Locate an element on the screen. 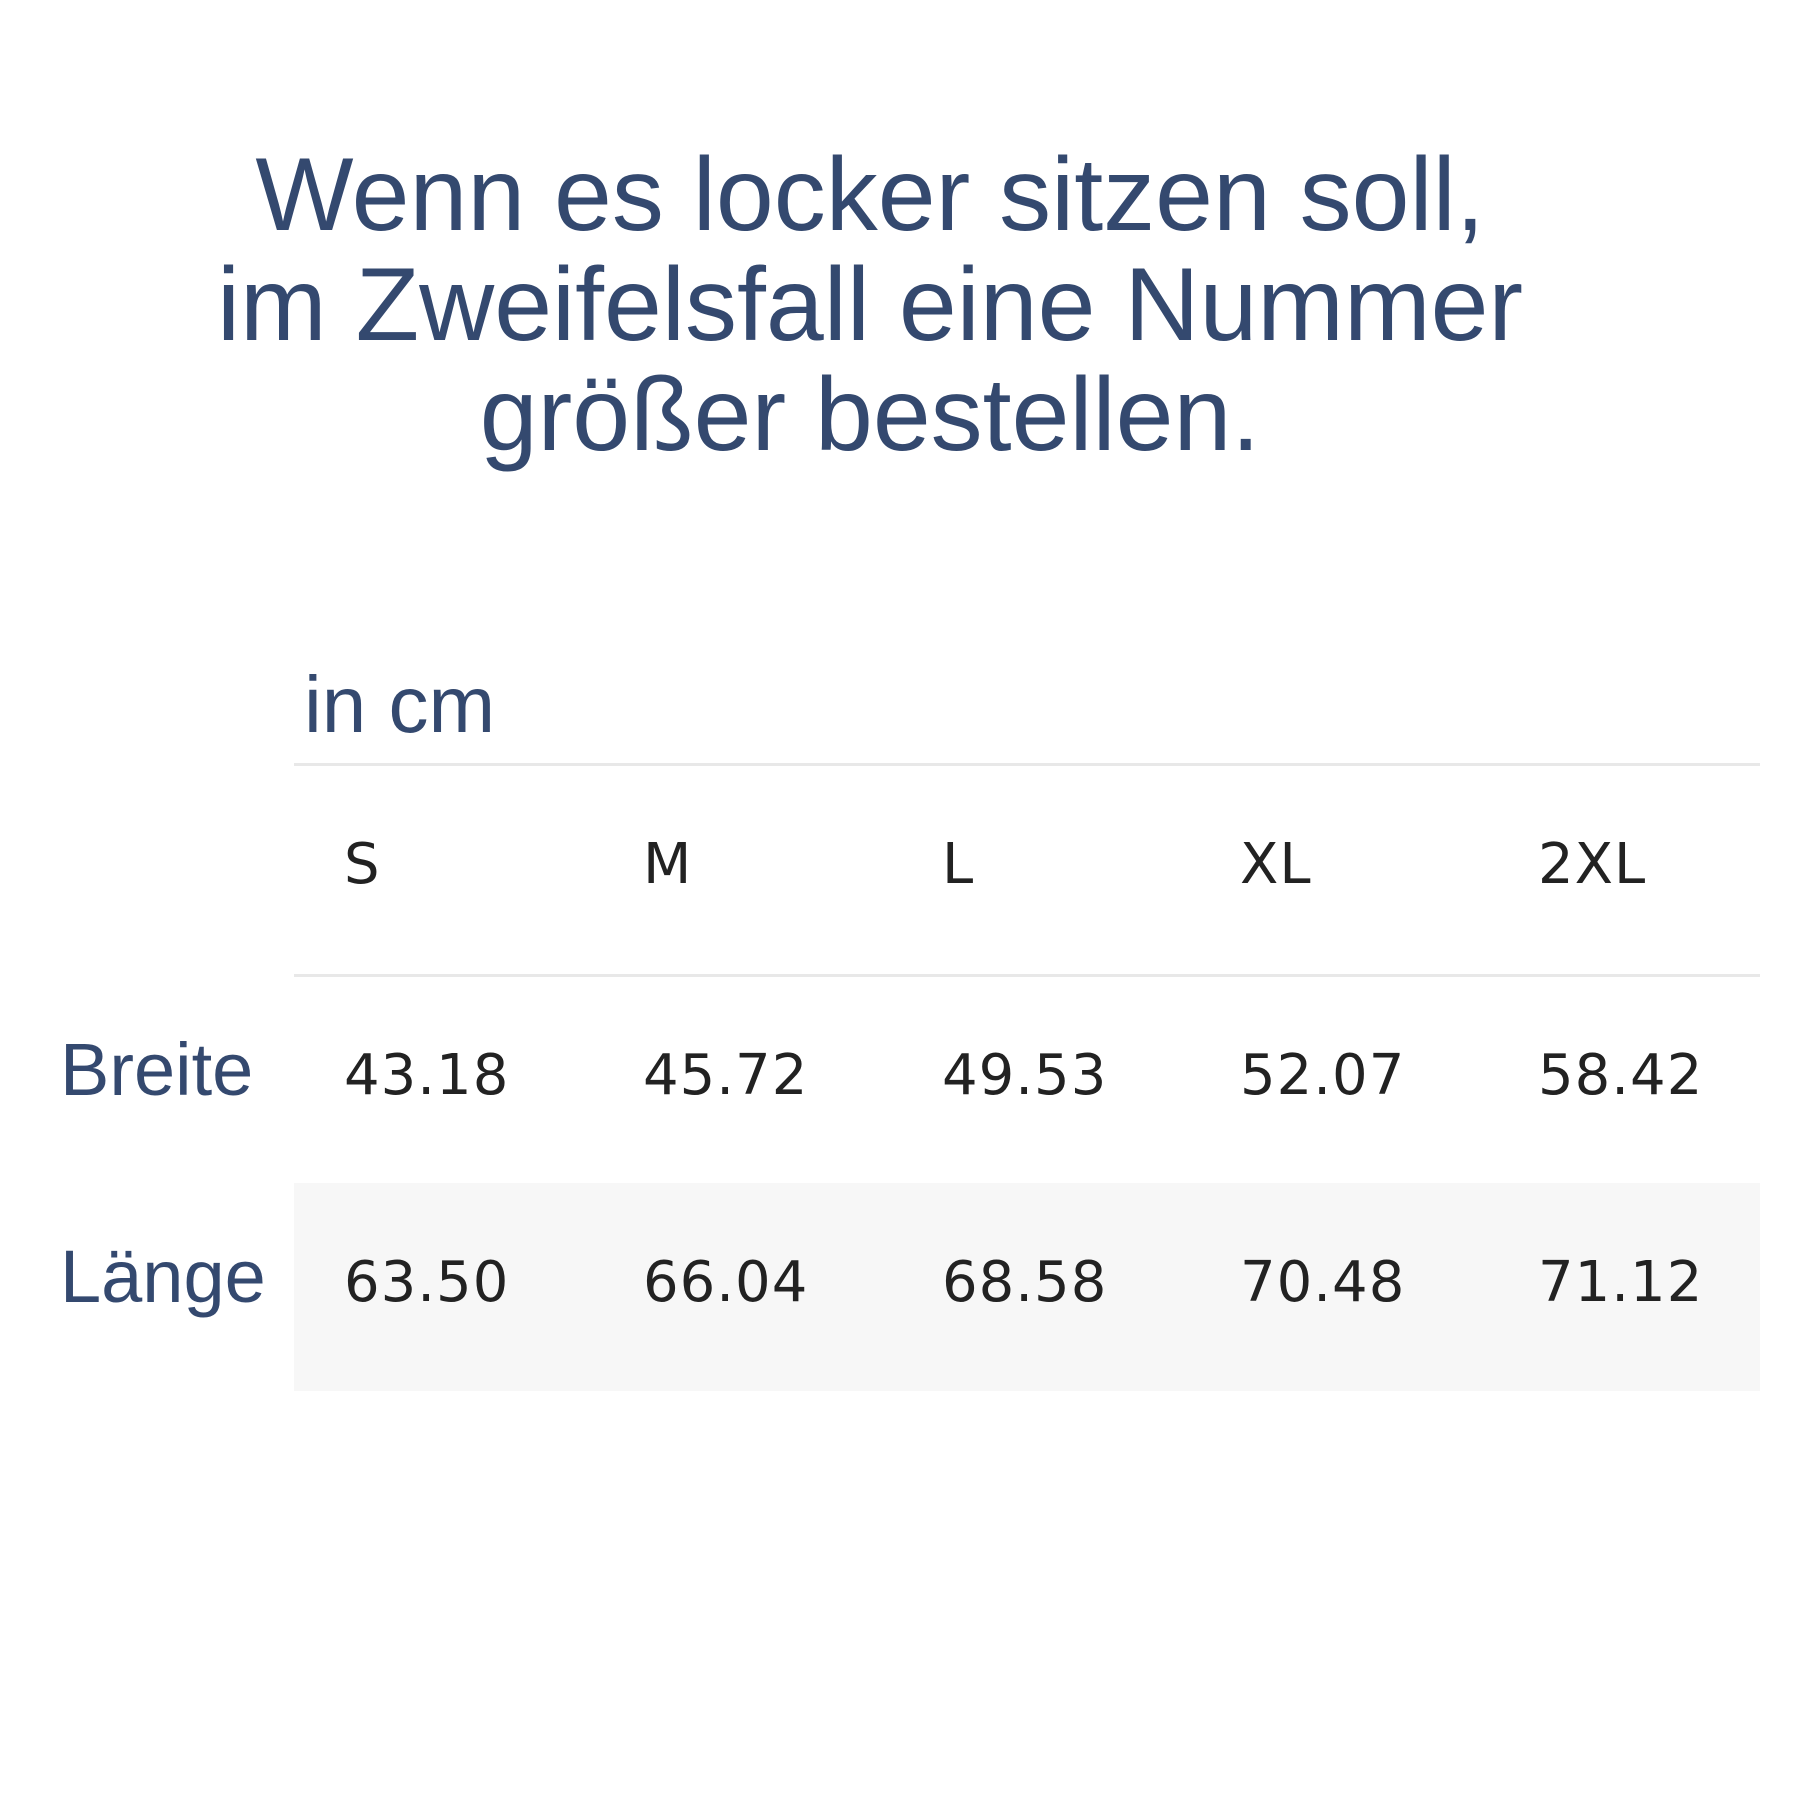  row-stripe is located at coordinates (1027, 1287).